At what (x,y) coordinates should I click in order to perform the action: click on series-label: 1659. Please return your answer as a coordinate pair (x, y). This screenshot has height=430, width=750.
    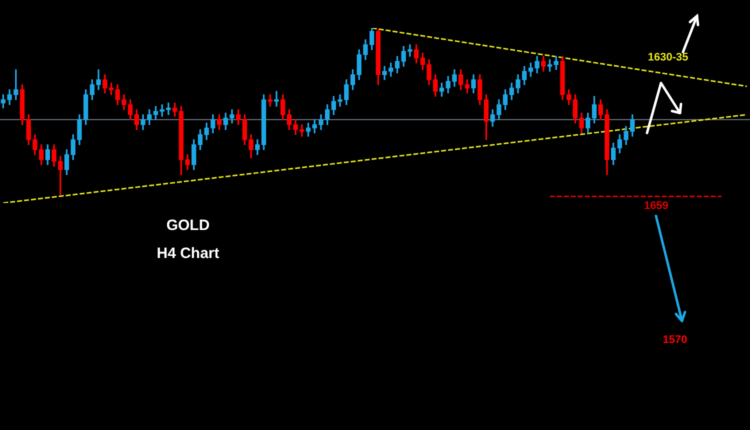
    Looking at the image, I should click on (656, 206).